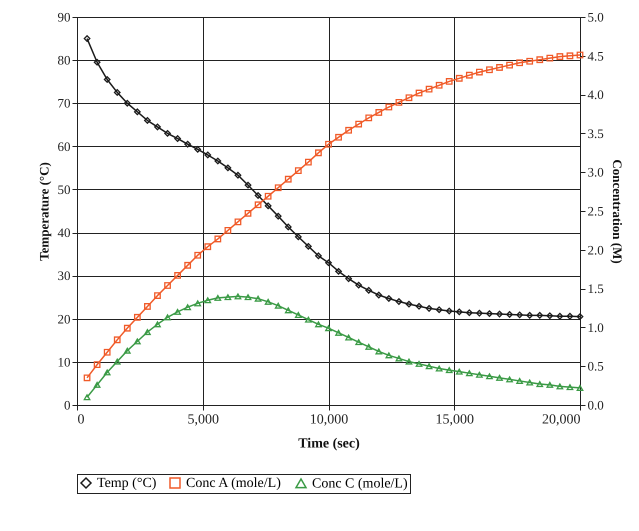 This screenshot has height=531, width=639. I want to click on y2-tick-label: 3.0, so click(596, 172).